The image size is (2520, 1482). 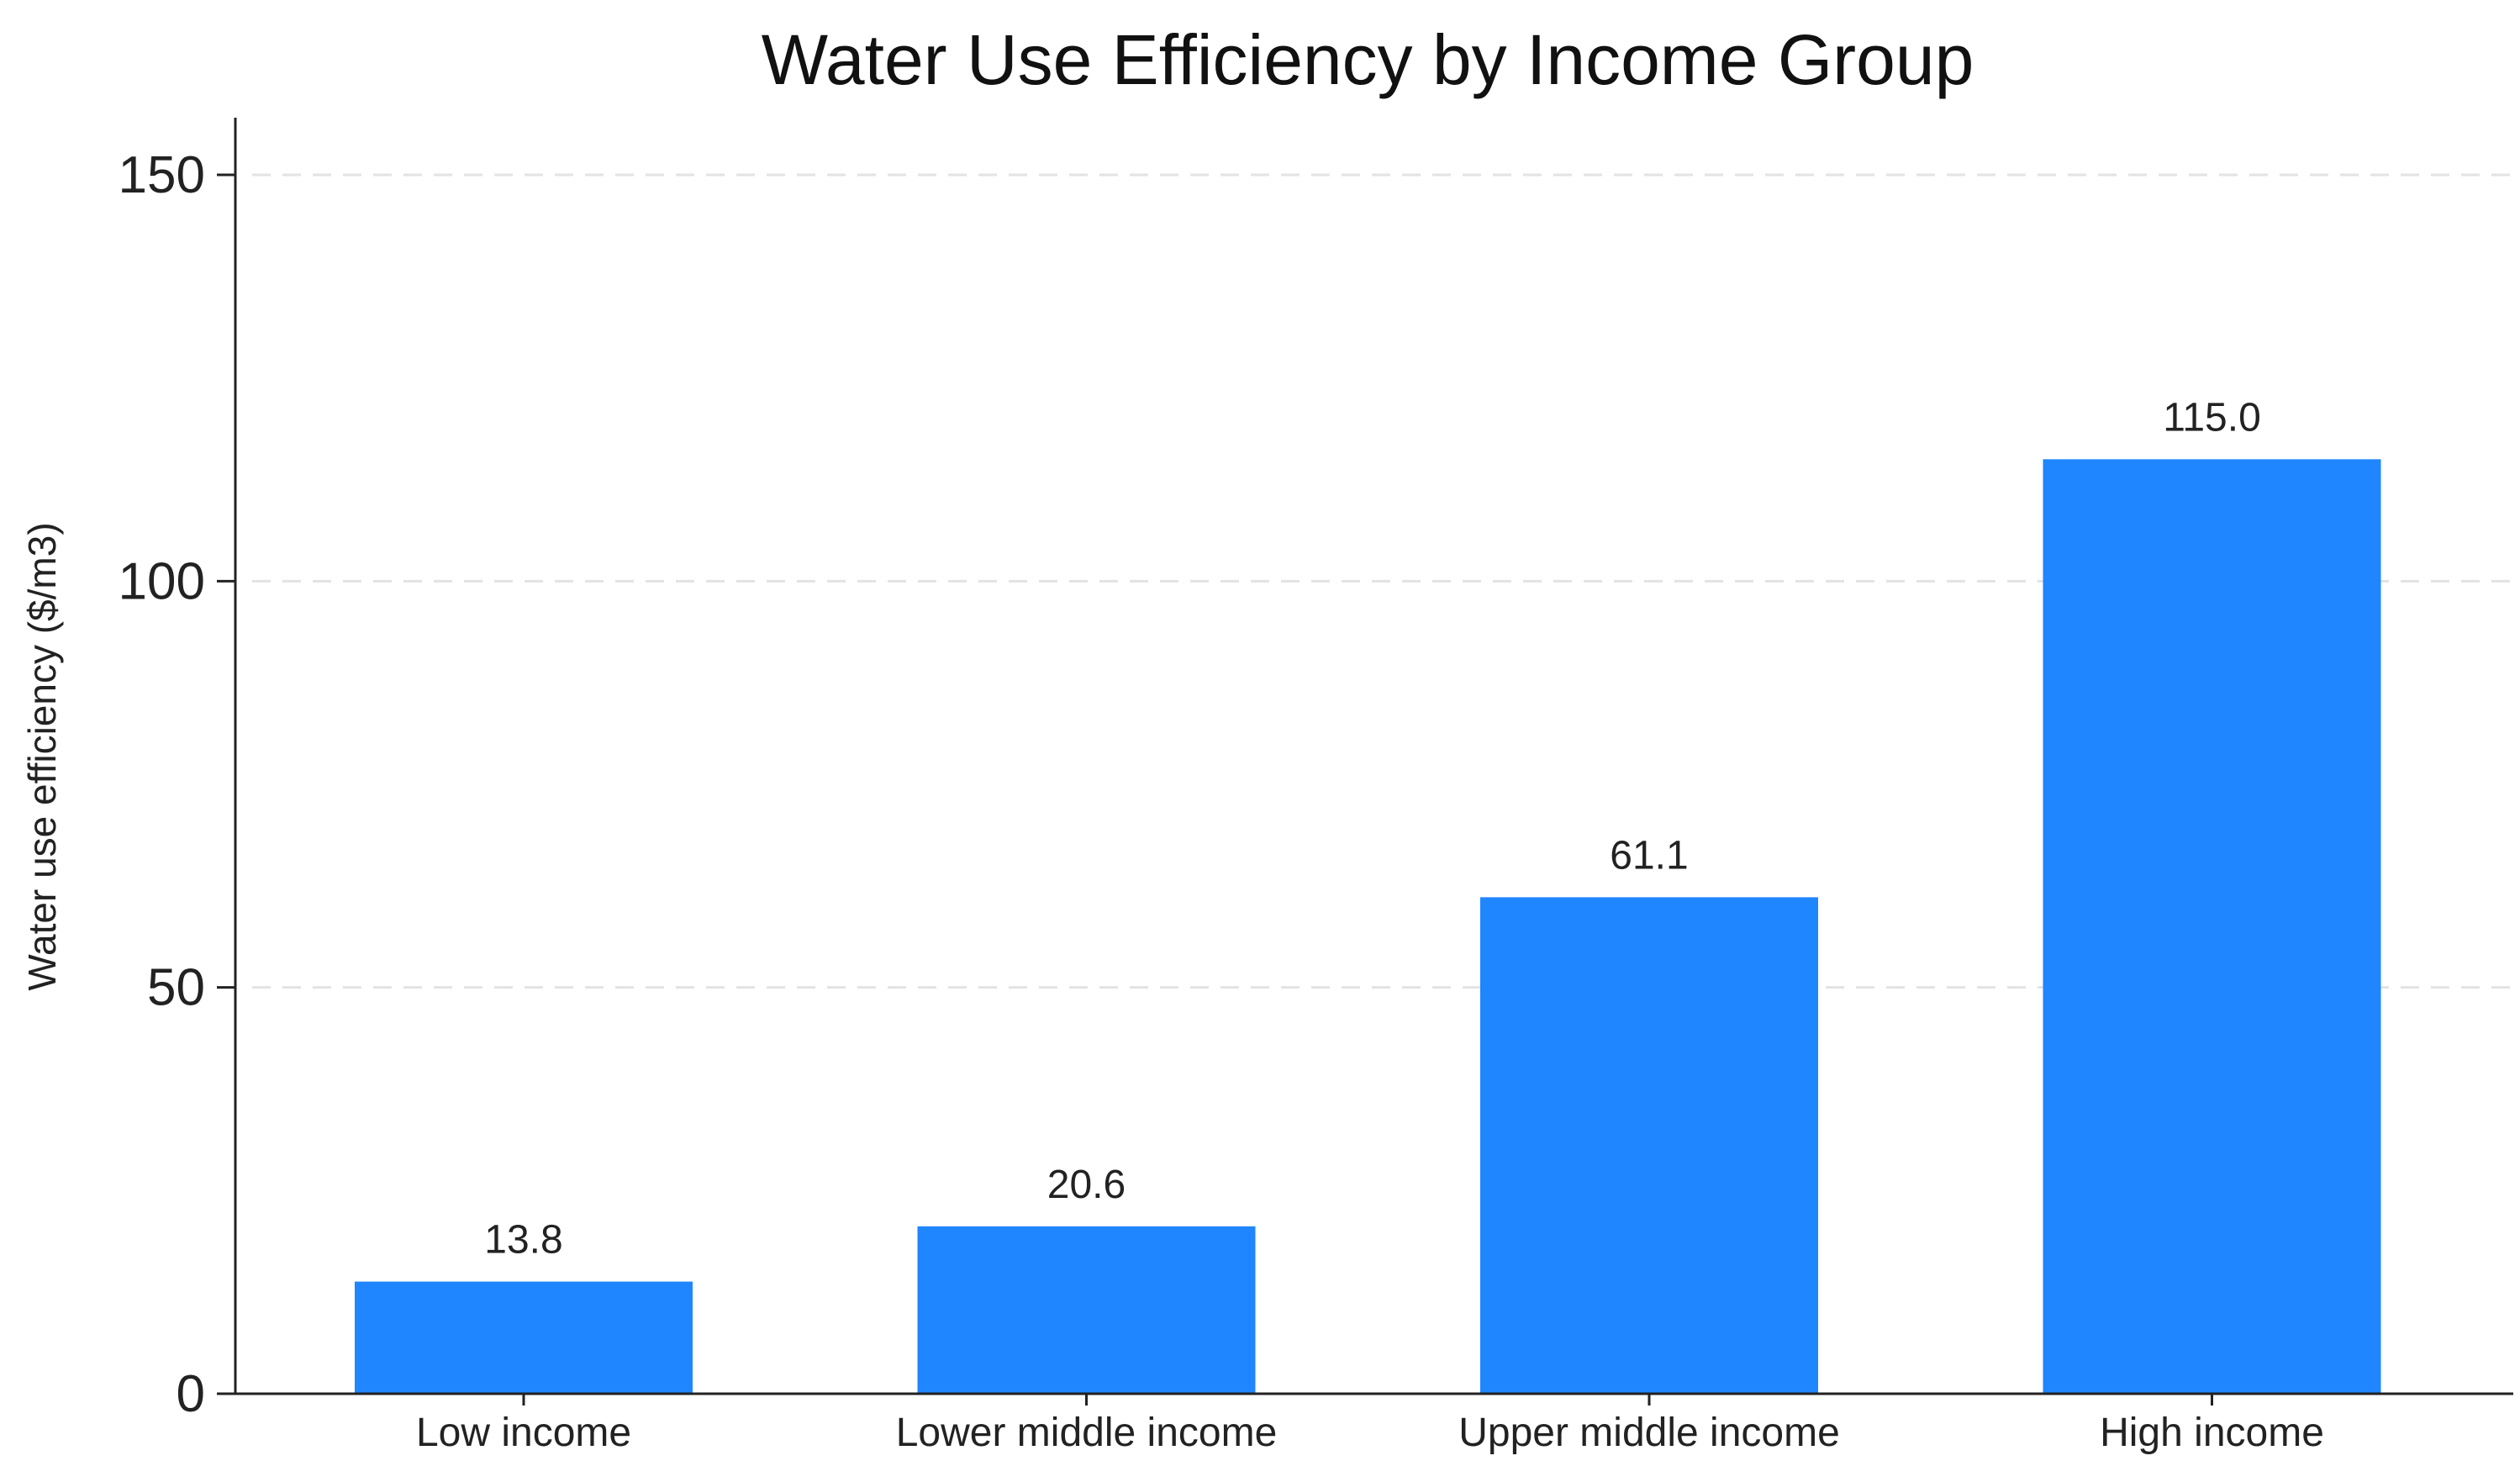 I want to click on x-tick-label: Upper middle income, so click(x=1649, y=1433).